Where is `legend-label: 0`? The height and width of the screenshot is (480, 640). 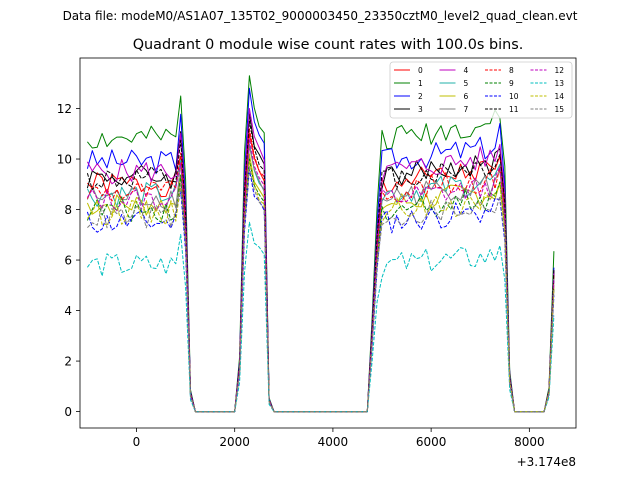
legend-label: 0 is located at coordinates (420, 70).